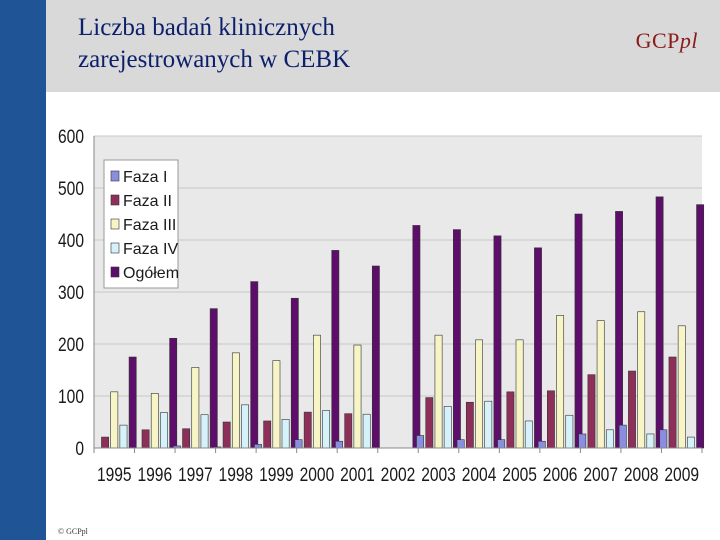 Image resolution: width=720 pixels, height=540 pixels. What do you see at coordinates (71, 345) in the screenshot?
I see `y-tick-label: 200` at bounding box center [71, 345].